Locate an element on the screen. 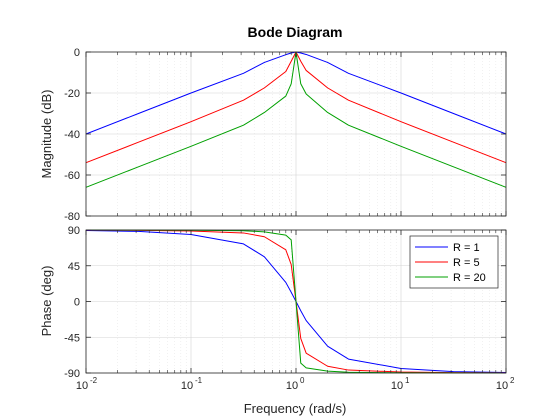  legend-label-r1: R = 1 is located at coordinates (466, 248).